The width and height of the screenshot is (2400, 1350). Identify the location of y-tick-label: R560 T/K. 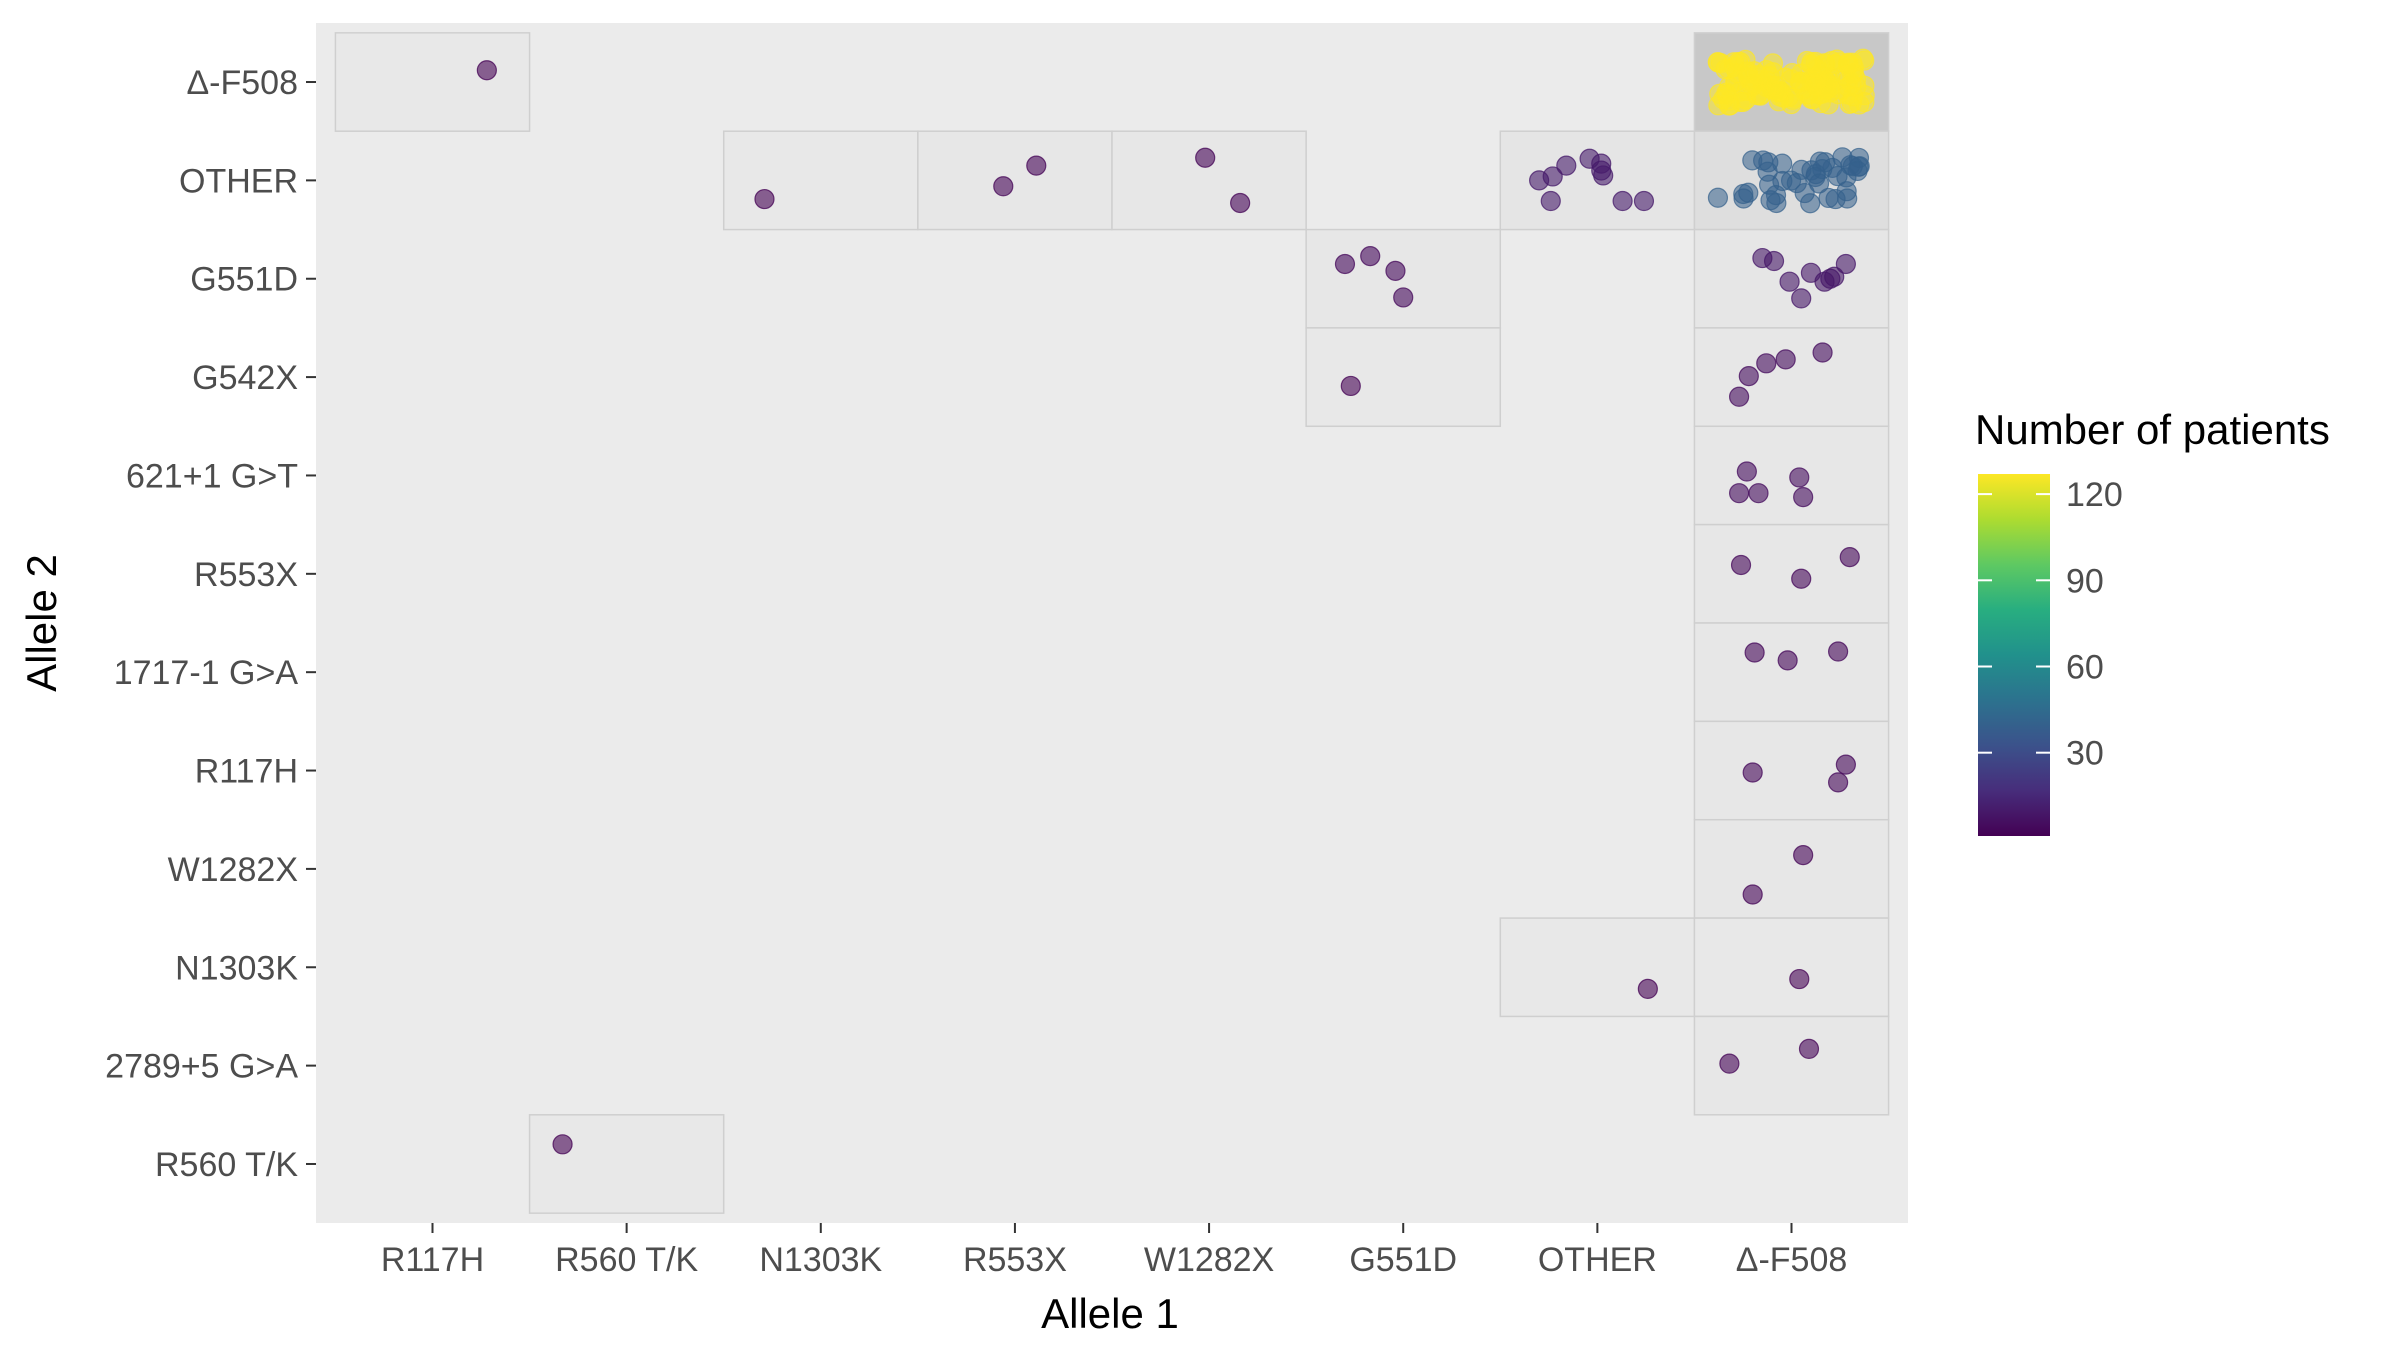
(226, 1165).